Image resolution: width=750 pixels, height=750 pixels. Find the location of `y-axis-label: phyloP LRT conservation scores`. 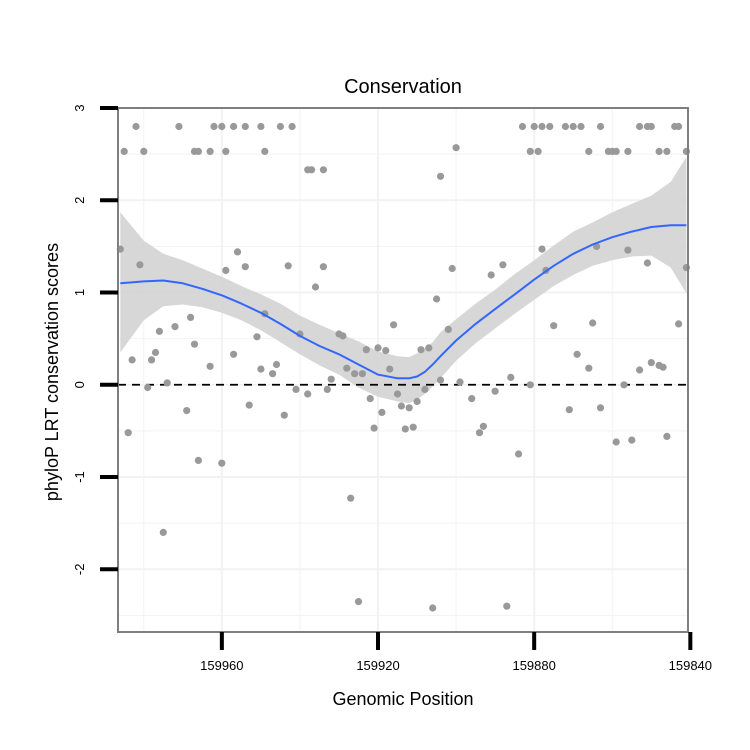

y-axis-label: phyloP LRT conservation scores is located at coordinates (52, 372).